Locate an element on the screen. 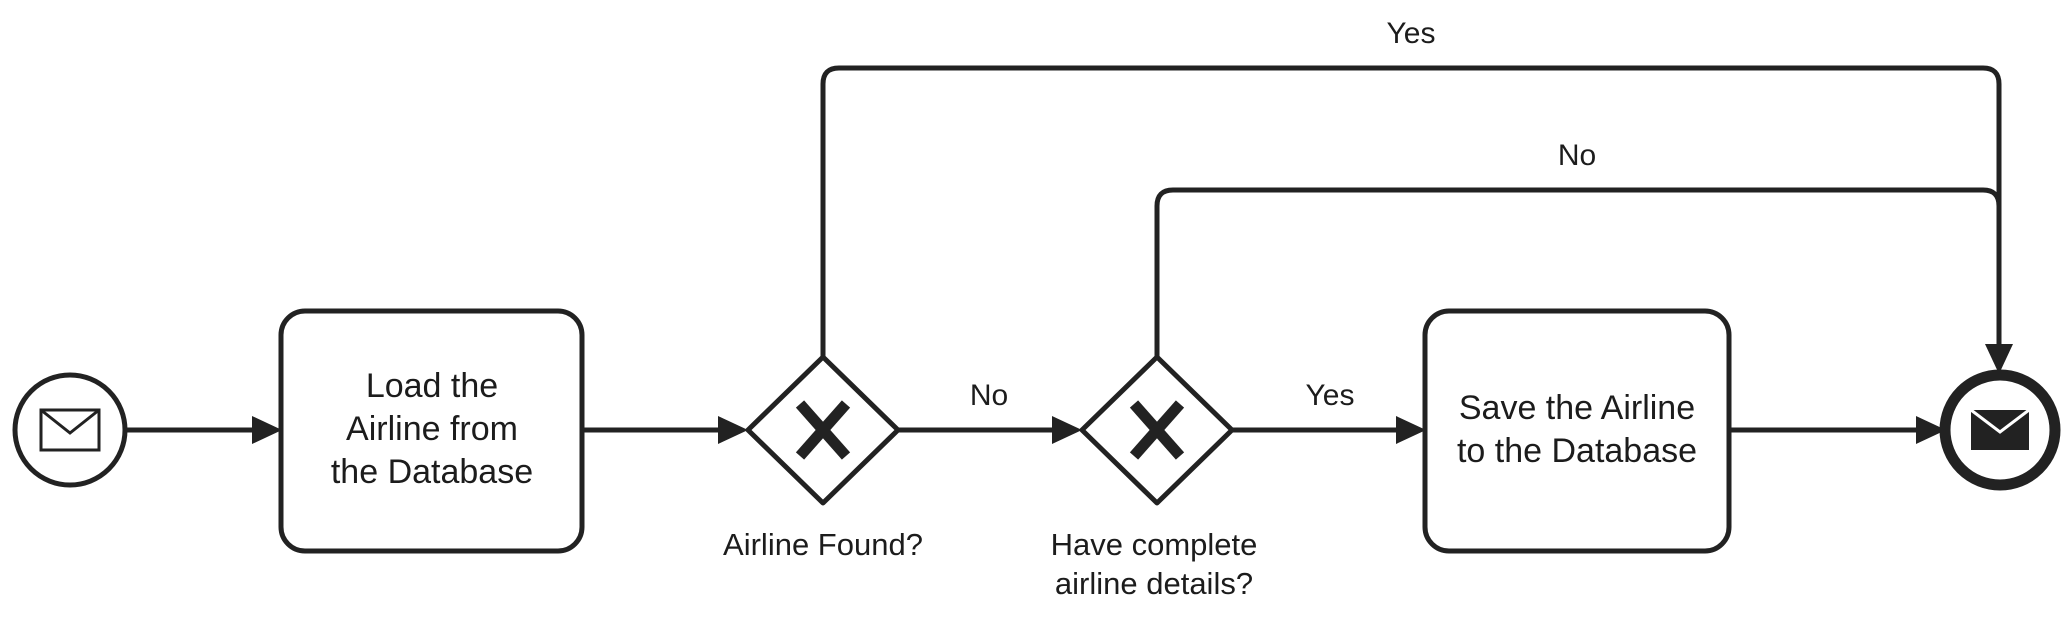 This screenshot has width=2061, height=621. task-load-line-1: Load the is located at coordinates (432, 386).